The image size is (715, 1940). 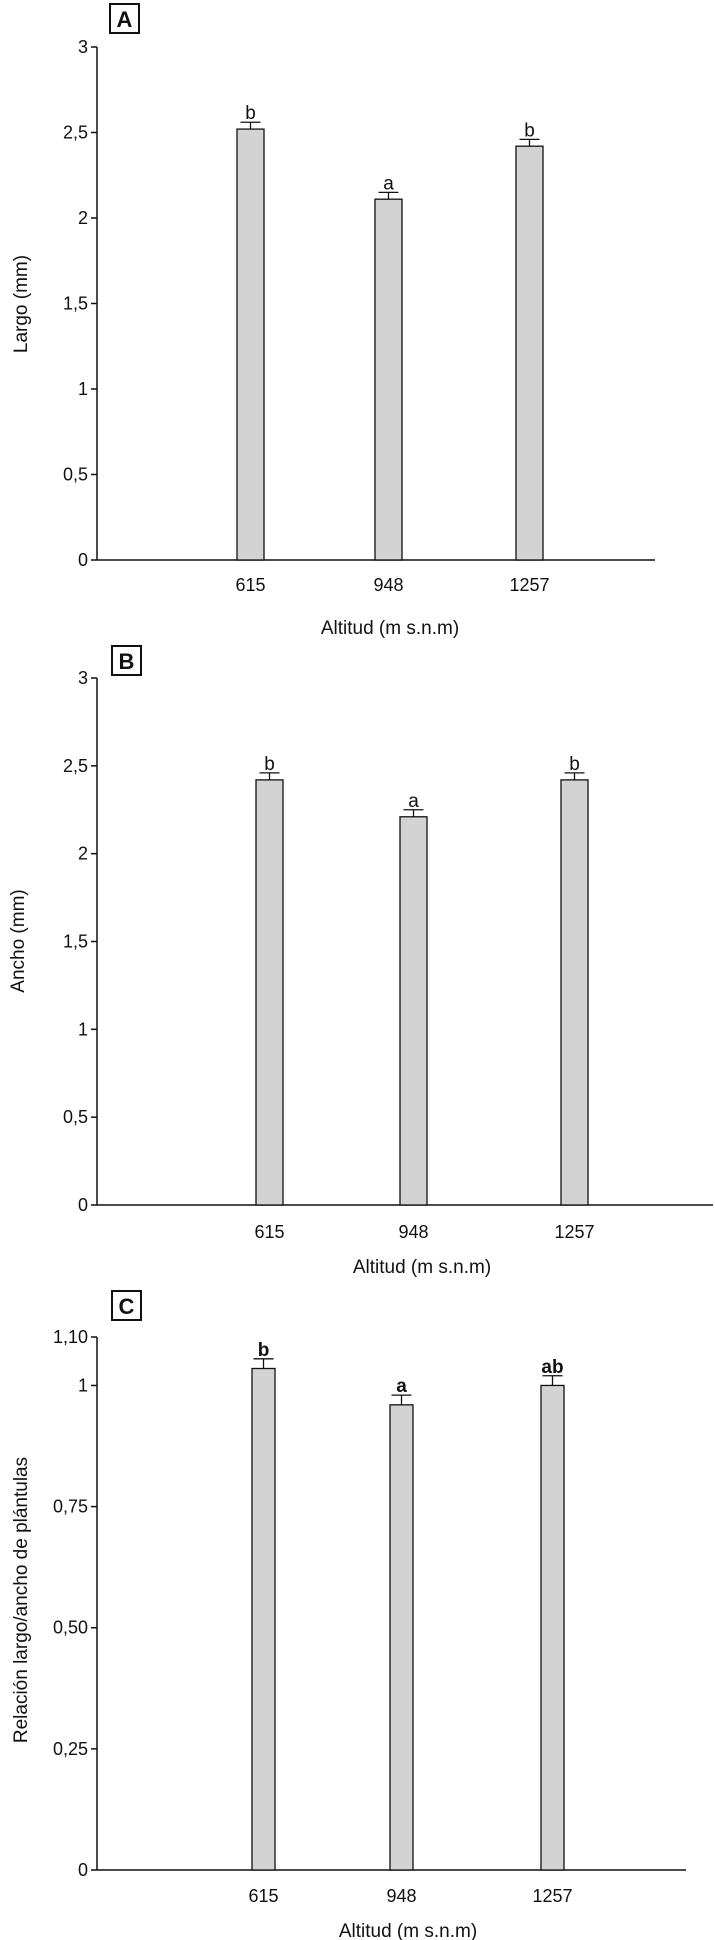 I want to click on panel-label: A, so click(x=125, y=19).